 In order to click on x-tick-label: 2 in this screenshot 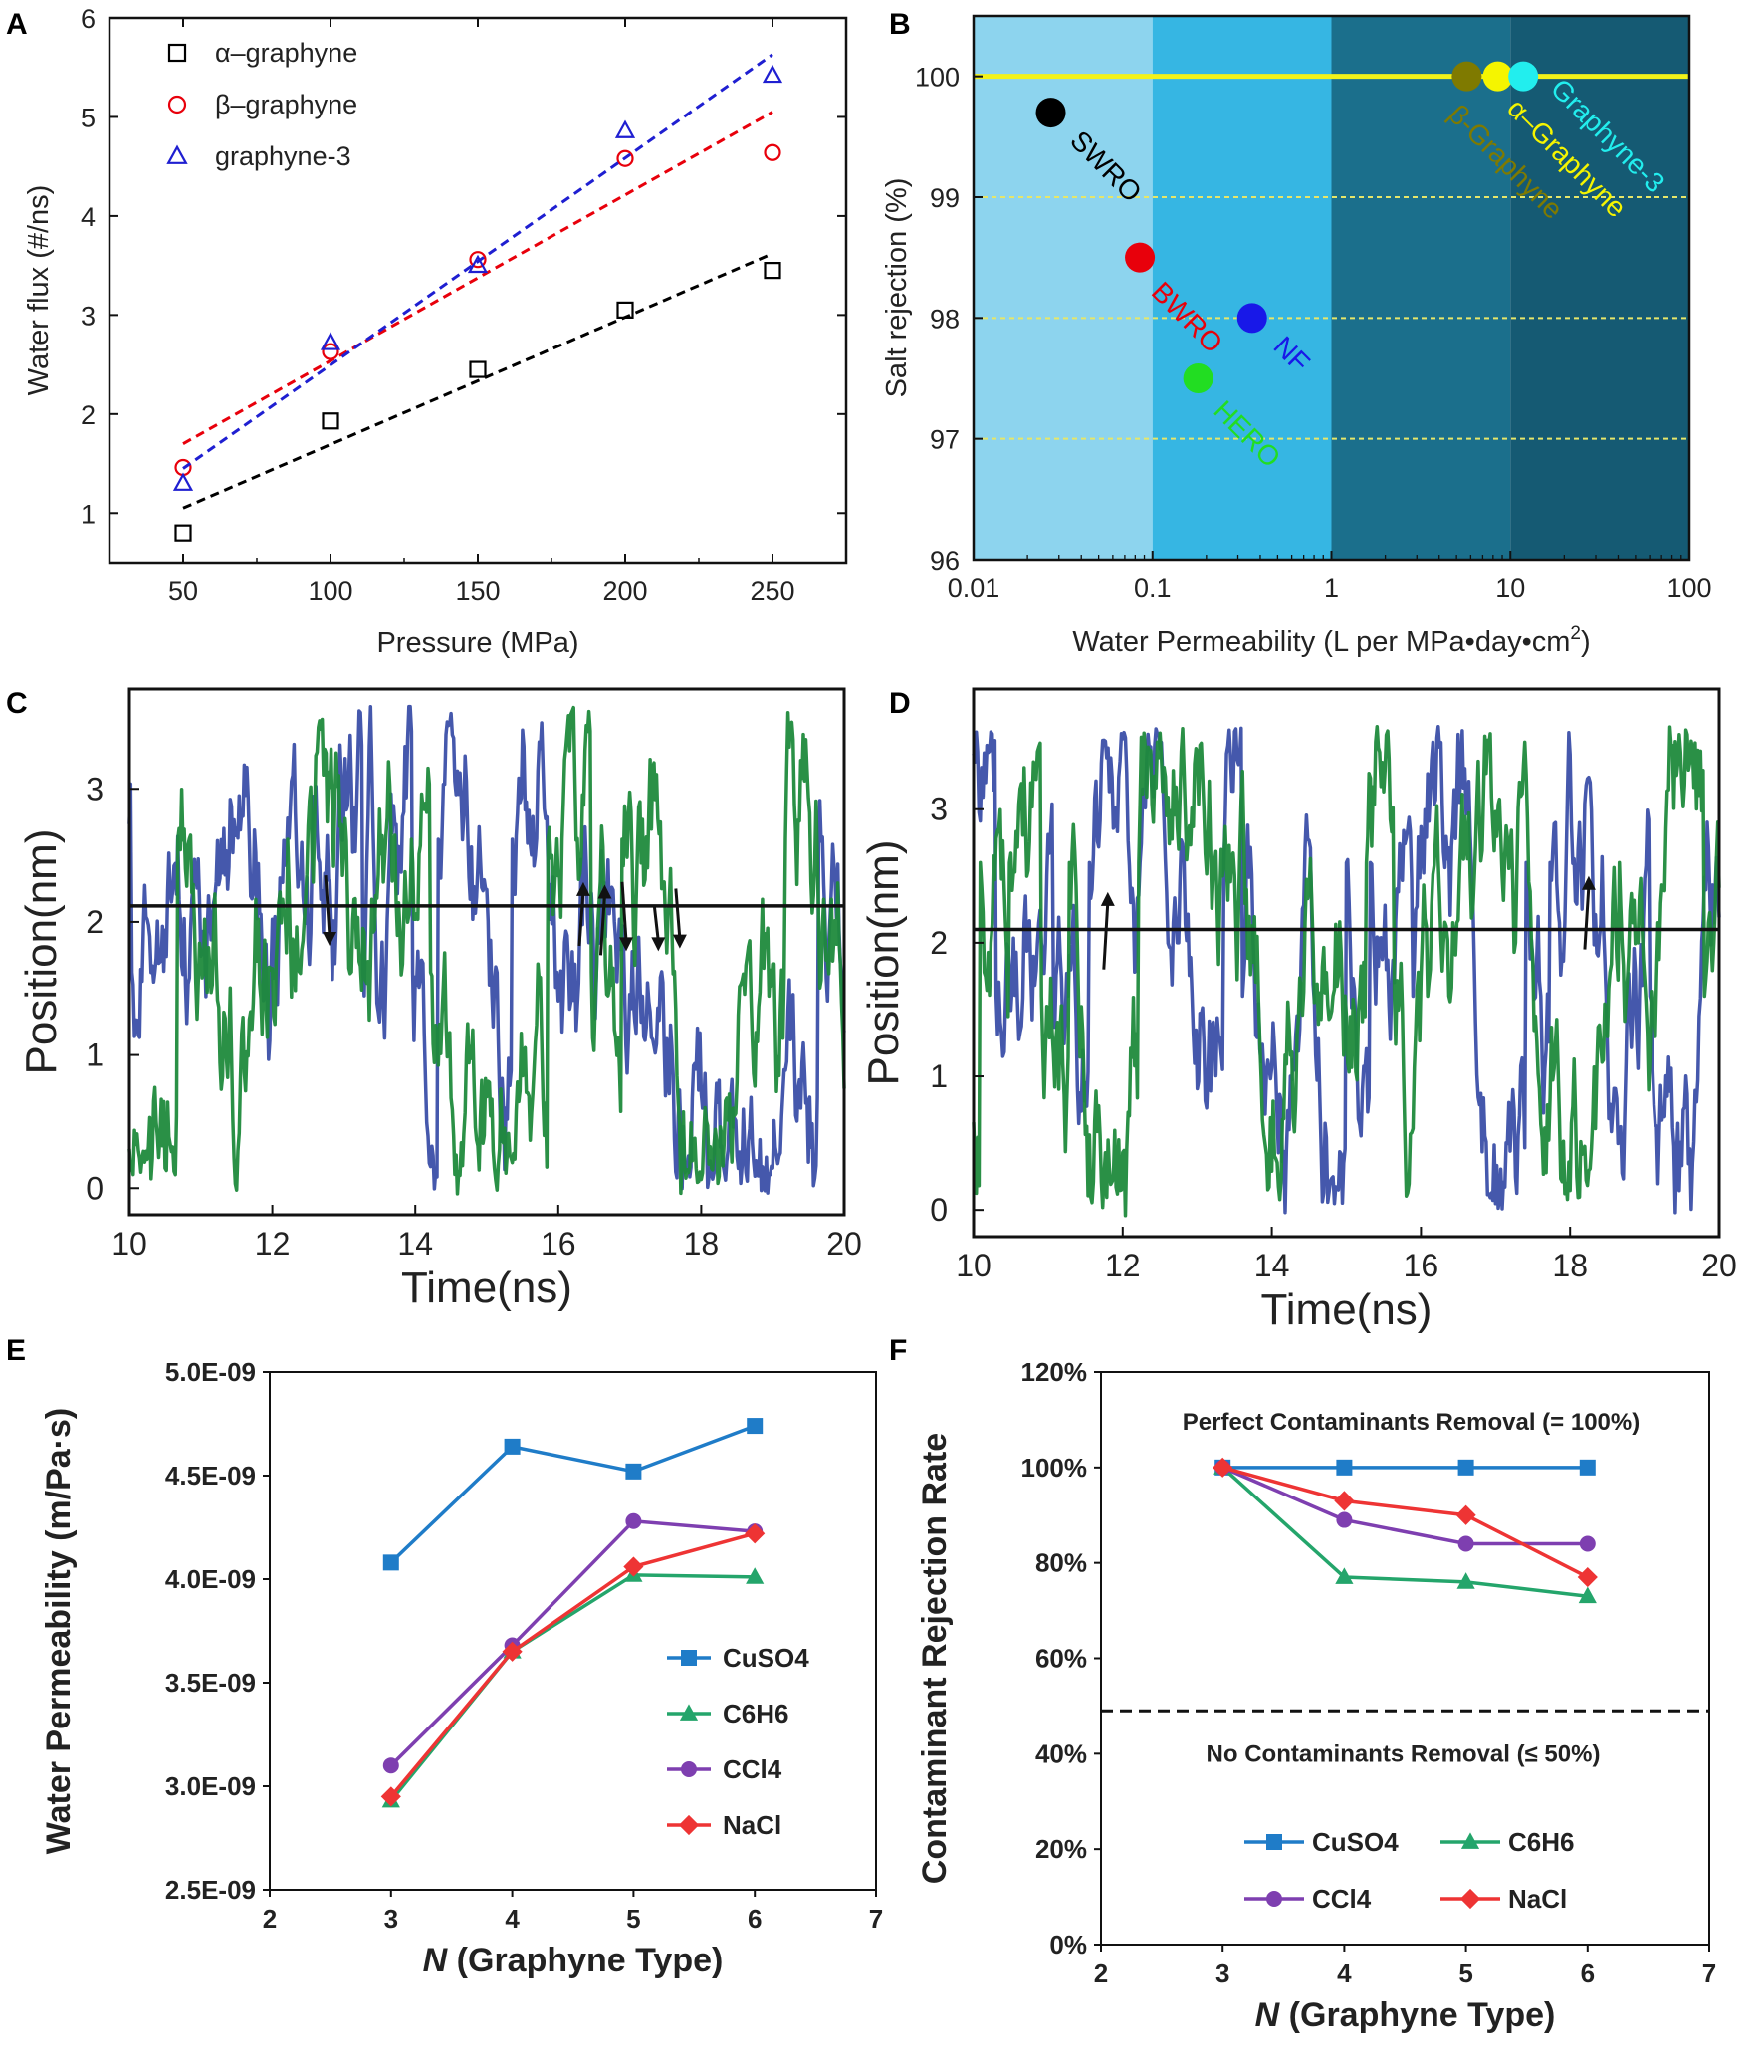, I will do `click(270, 1919)`.